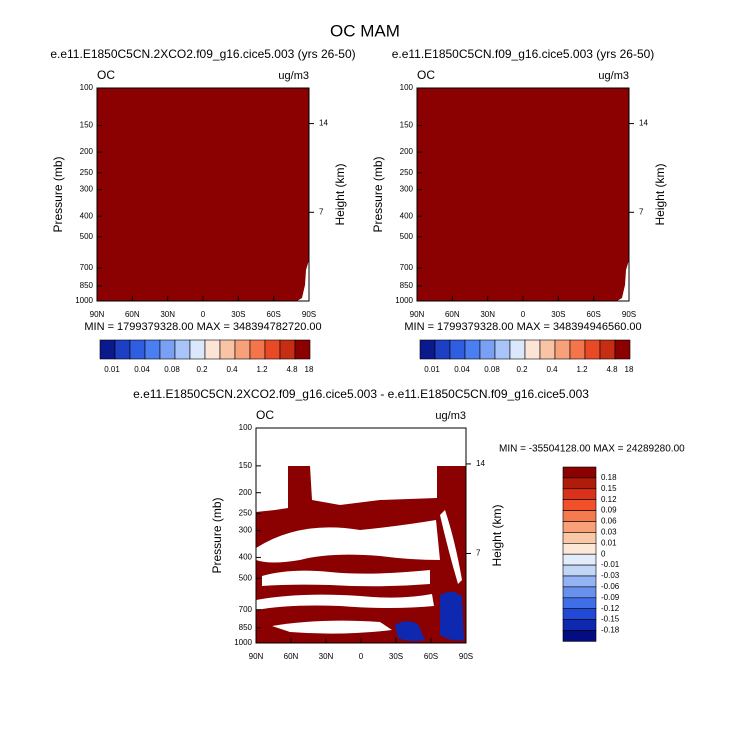  I want to click on colorbar-label: 0.18, so click(609, 477).